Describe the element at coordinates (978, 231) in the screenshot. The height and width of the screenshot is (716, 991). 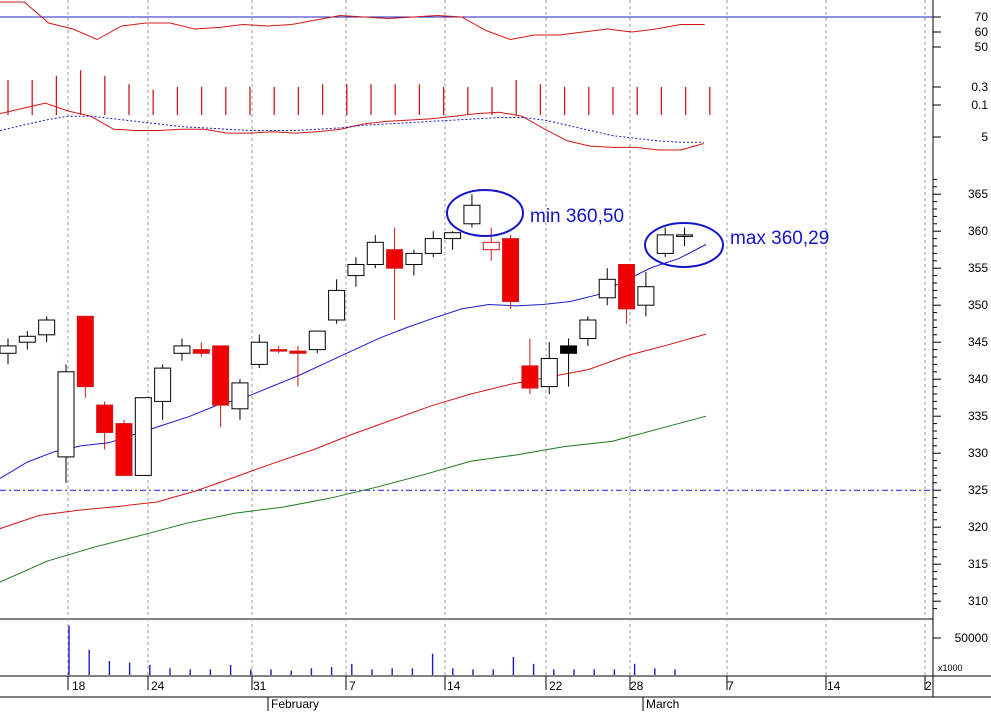
I see `y-tick-label: 360` at that location.